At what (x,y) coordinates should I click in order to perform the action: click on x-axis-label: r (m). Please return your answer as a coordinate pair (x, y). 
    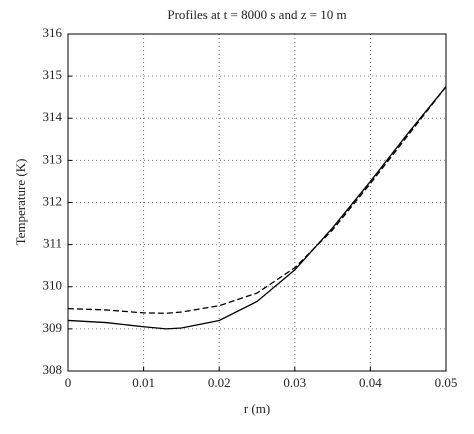
    Looking at the image, I should click on (257, 408).